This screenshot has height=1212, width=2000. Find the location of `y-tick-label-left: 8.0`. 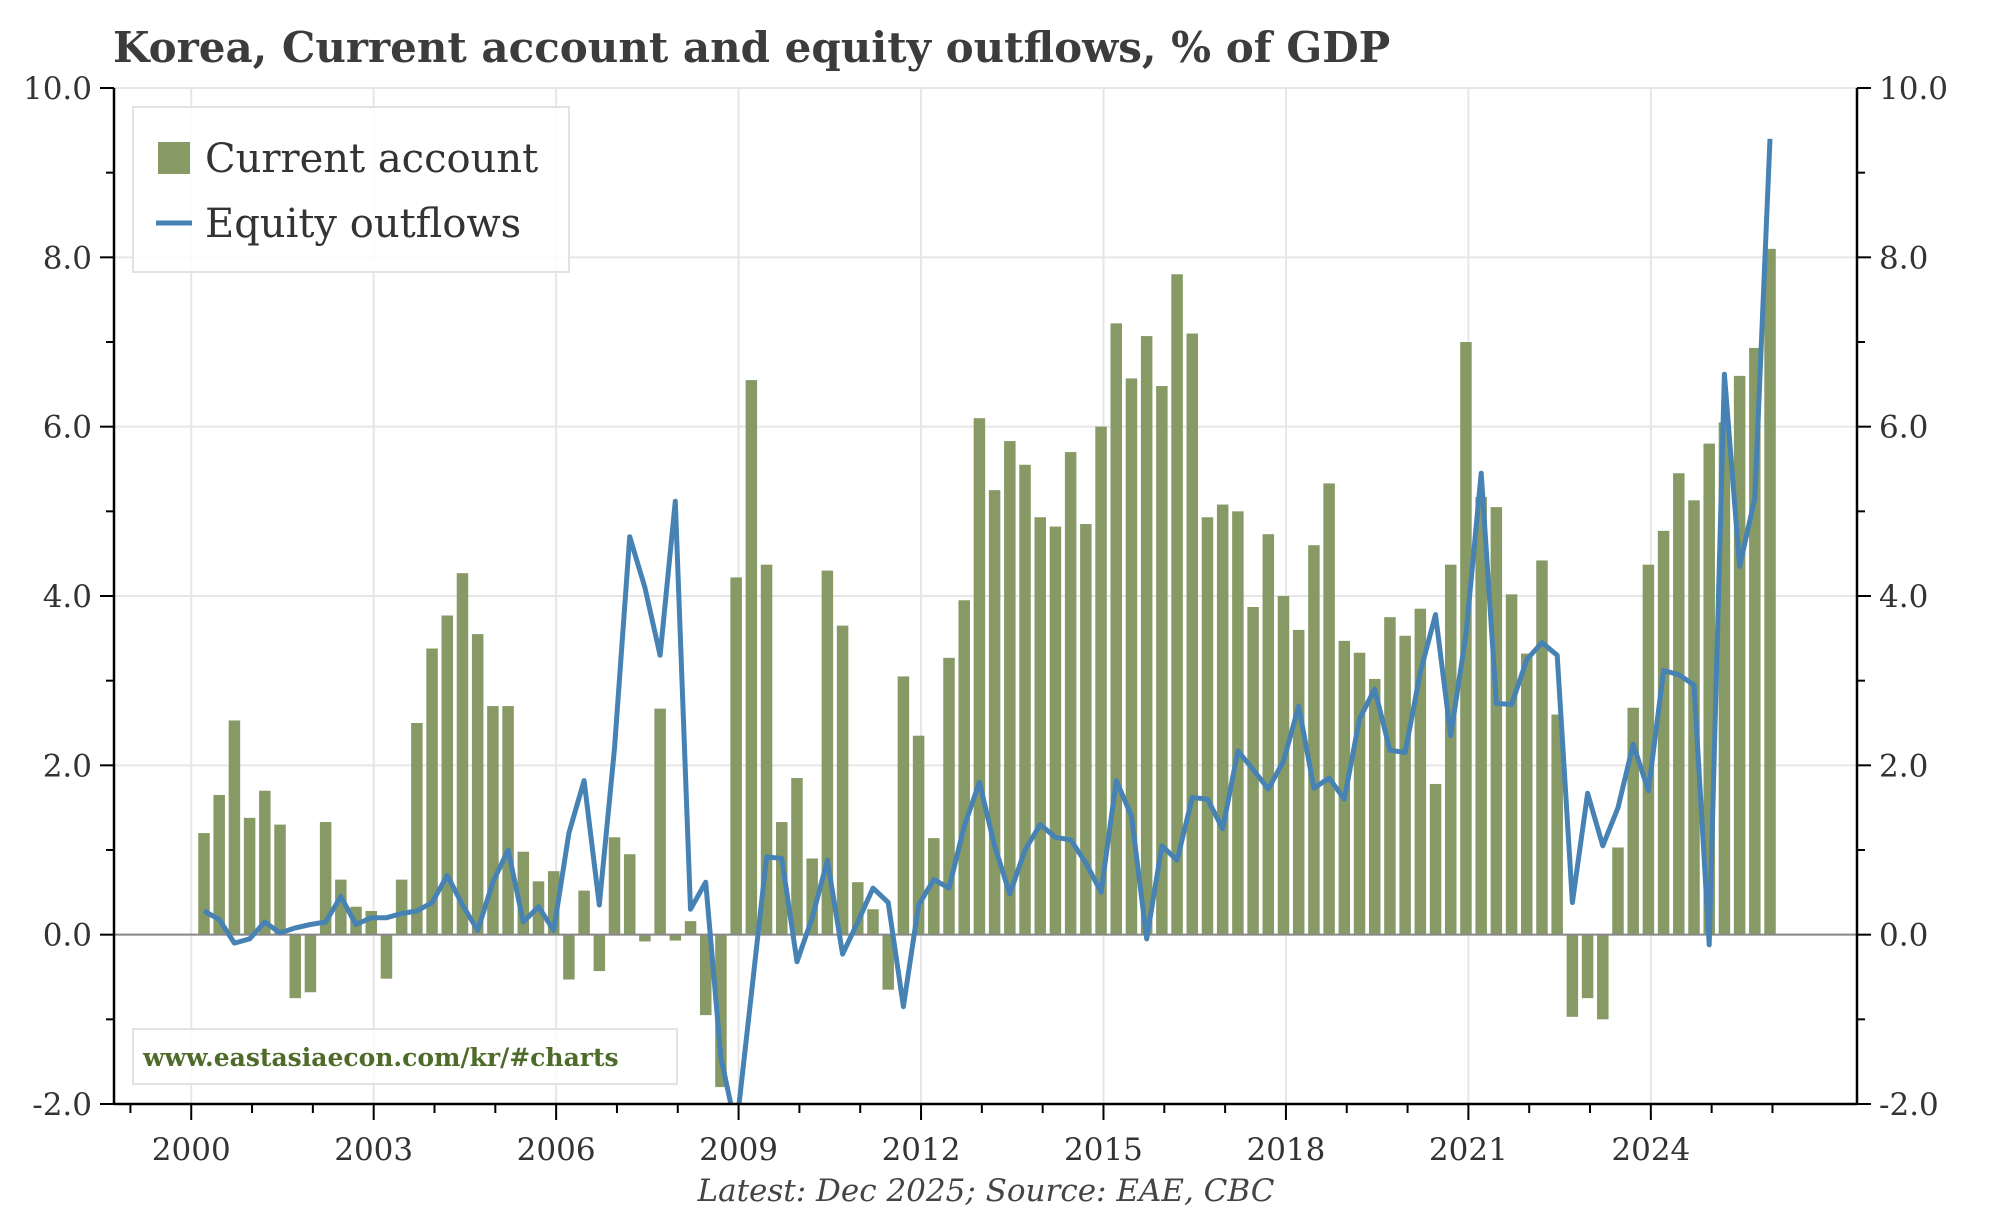

y-tick-label-left: 8.0 is located at coordinates (67, 258).